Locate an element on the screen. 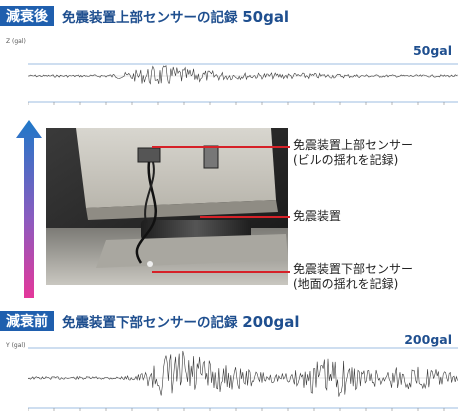 The width and height of the screenshot is (458, 417). bottom-axis-unit: Y (gal) is located at coordinates (16, 345).